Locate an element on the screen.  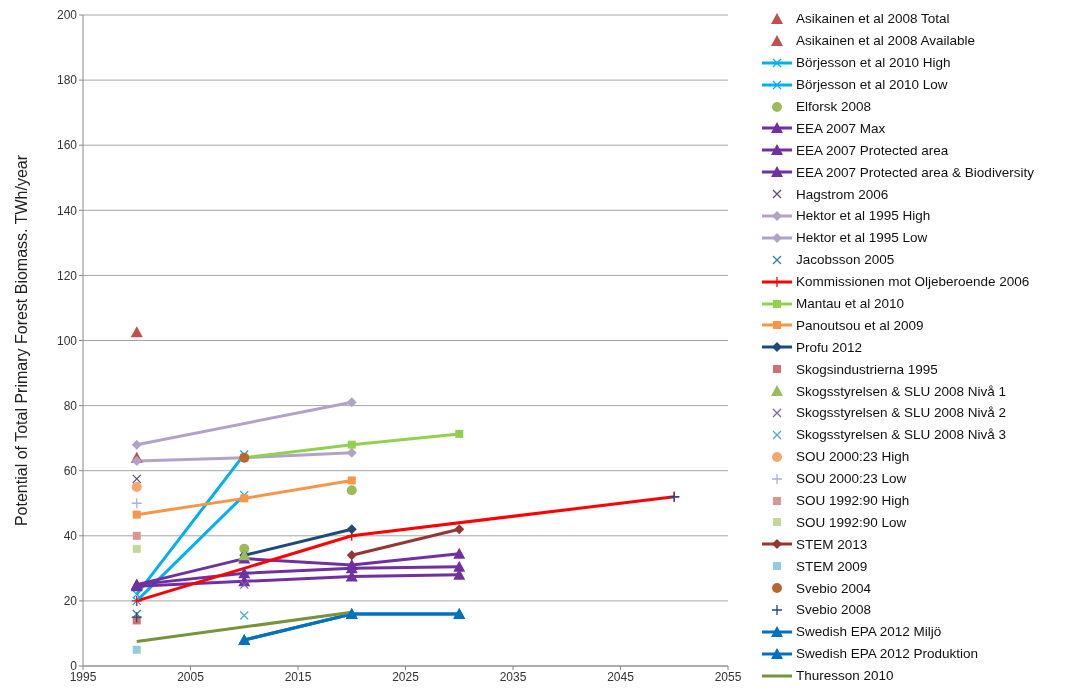
x-tick-label: 2005 is located at coordinates (191, 676).